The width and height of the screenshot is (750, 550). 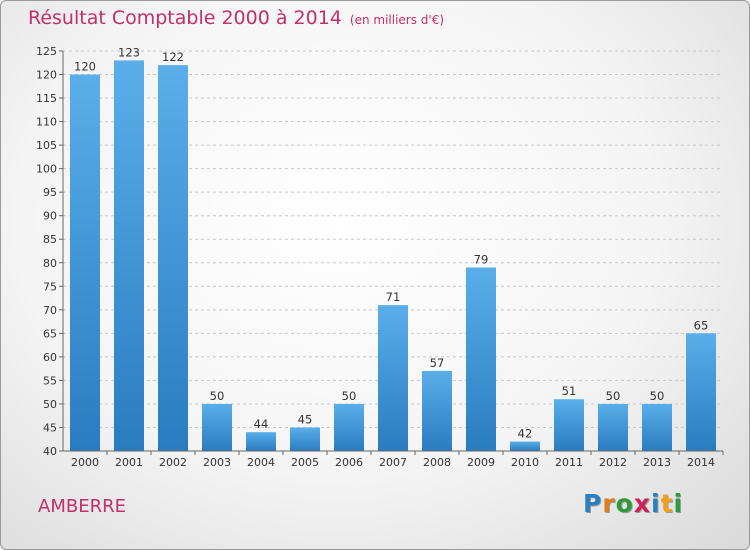 What do you see at coordinates (217, 462) in the screenshot?
I see `x-tick-label: 2003` at bounding box center [217, 462].